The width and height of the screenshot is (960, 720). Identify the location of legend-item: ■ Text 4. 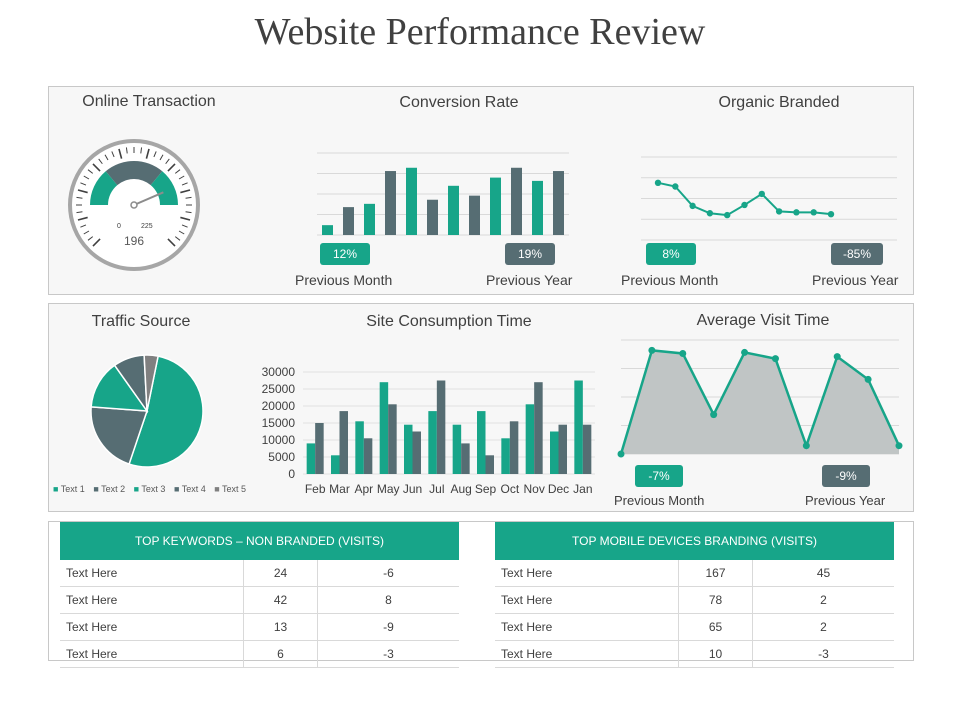
(189, 489).